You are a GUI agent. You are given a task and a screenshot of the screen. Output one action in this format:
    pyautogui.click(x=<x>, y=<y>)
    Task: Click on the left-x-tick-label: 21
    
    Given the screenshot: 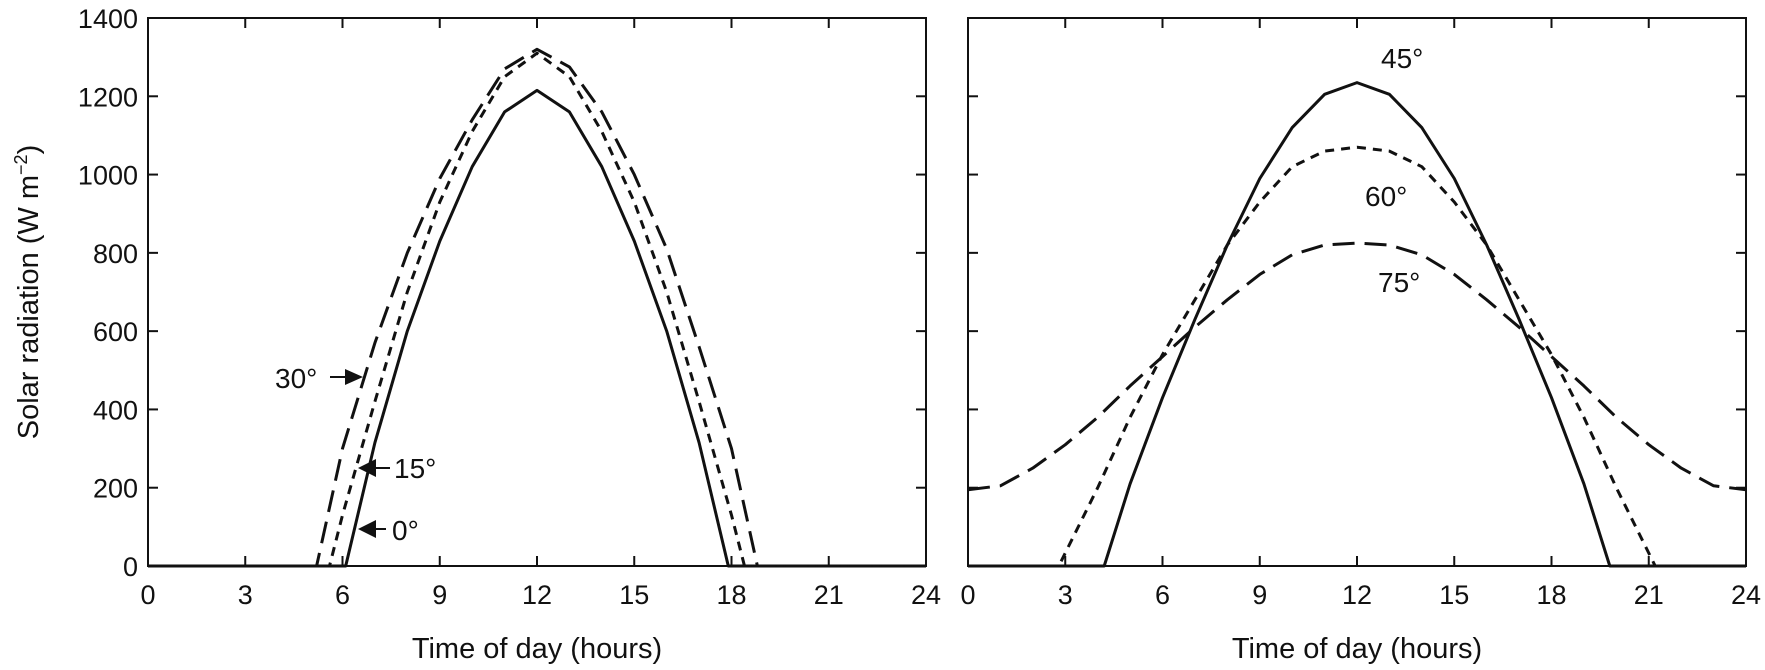 What is the action you would take?
    pyautogui.click(x=829, y=595)
    